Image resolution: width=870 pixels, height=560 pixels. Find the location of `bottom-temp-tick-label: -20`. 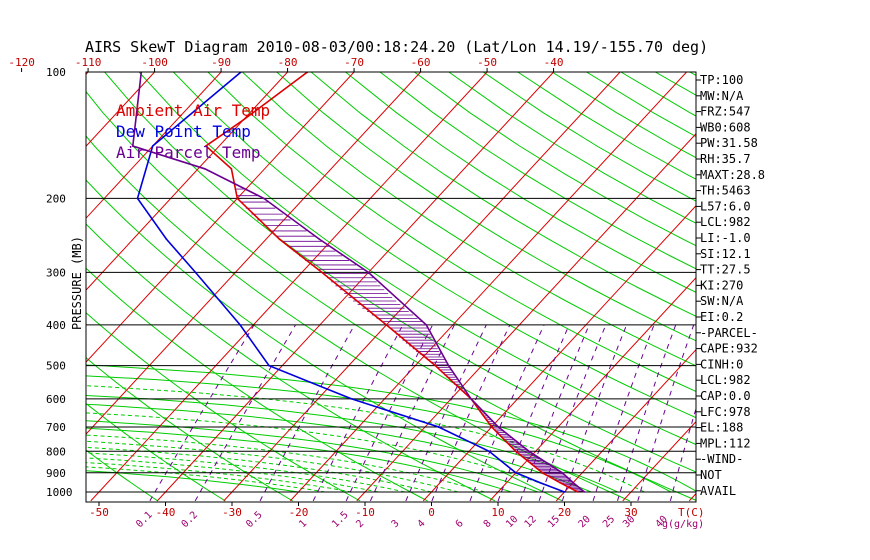

bottom-temp-tick-label: -20 is located at coordinates (299, 512).